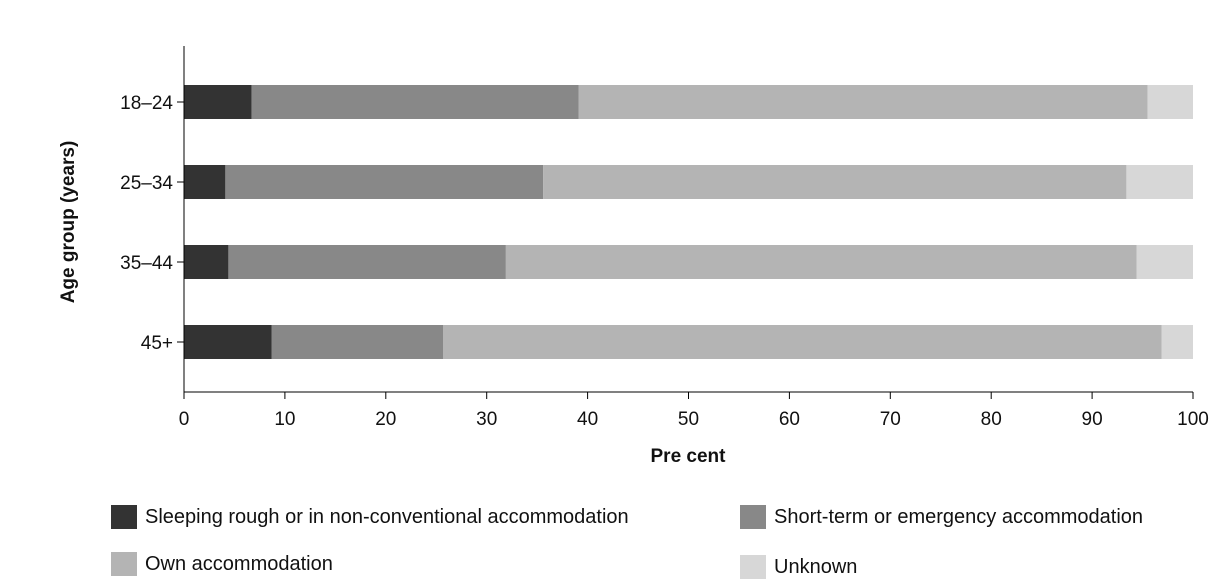  Describe the element at coordinates (959, 516) in the screenshot. I see `legend-label: Short-term or emergency accommodation` at that location.